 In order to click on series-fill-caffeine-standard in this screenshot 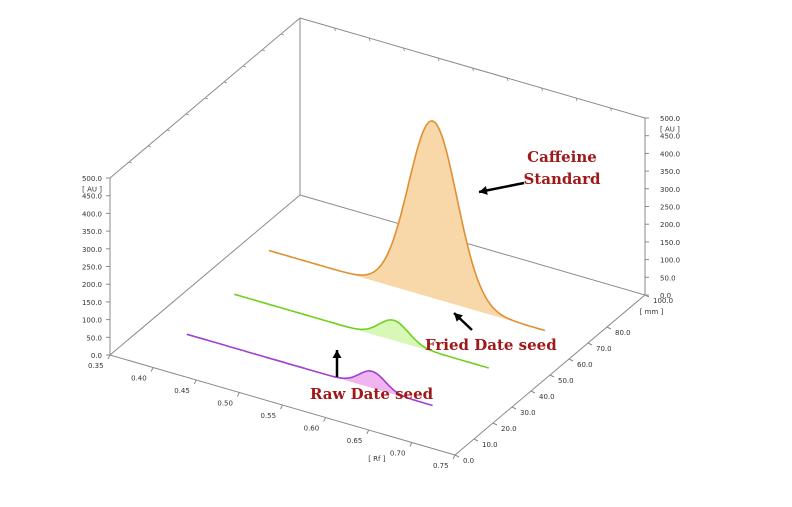, I will do `click(406, 225)`.